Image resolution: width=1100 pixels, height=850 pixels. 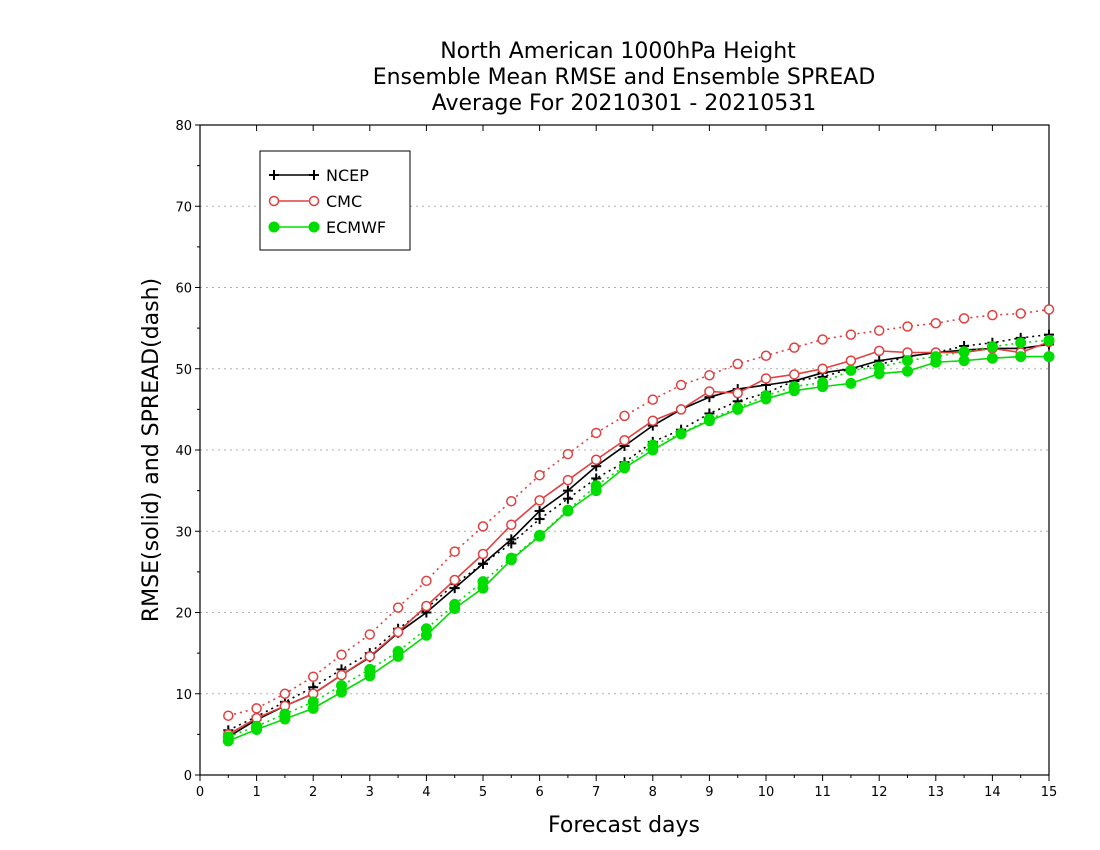 I want to click on legend-marker-start-ecmwf, so click(x=274, y=227).